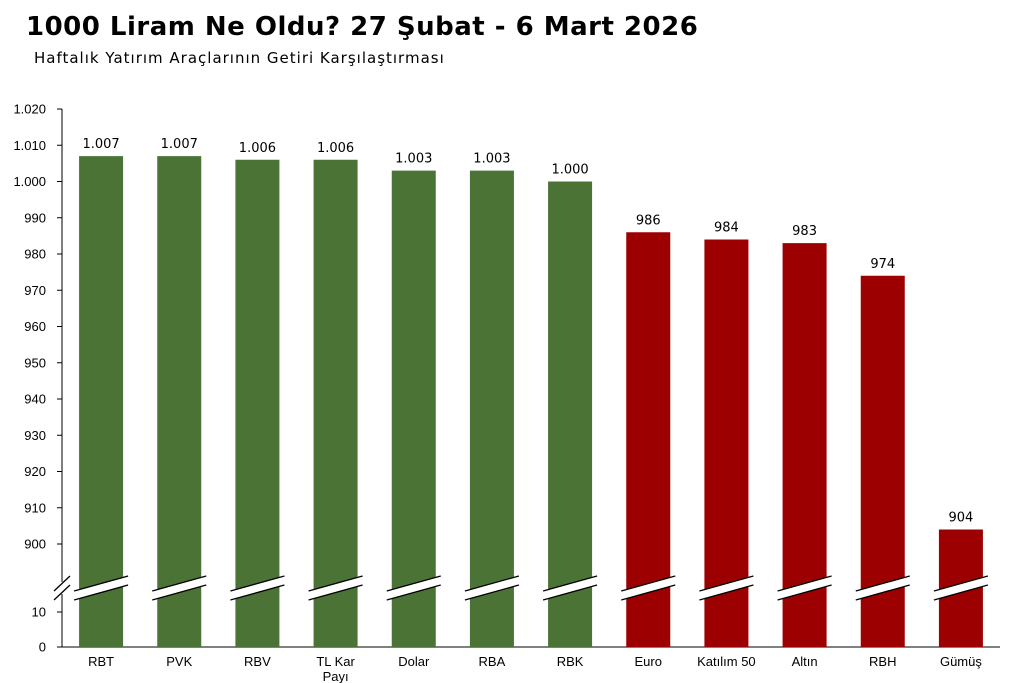 The image size is (1024, 683). Describe the element at coordinates (570, 661) in the screenshot. I see `x-tick-label: RBK` at that location.